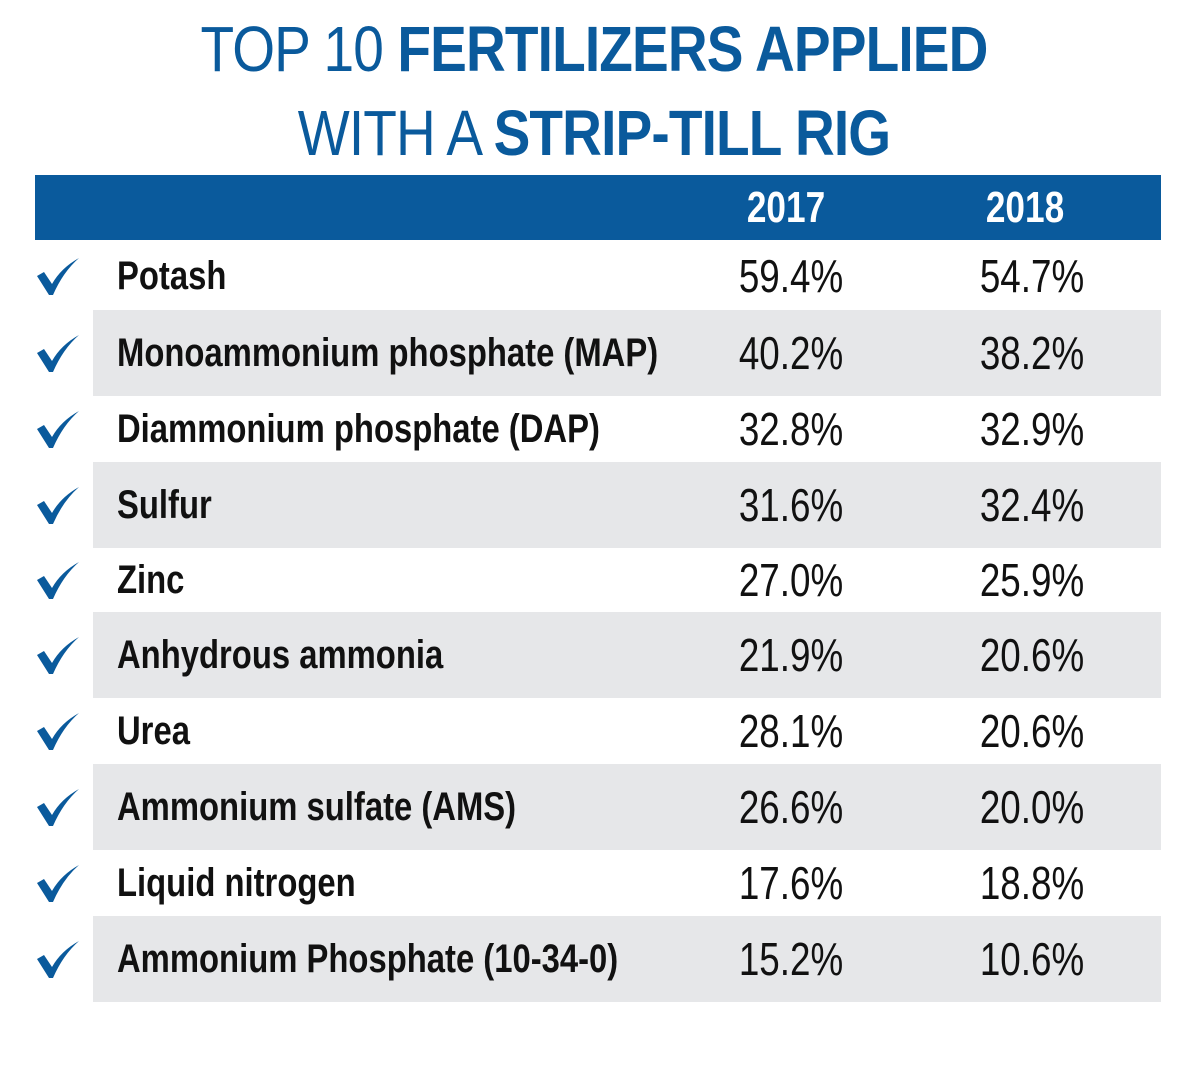 Image resolution: width=1188 pixels, height=1071 pixels. Describe the element at coordinates (1032, 276) in the screenshot. I see `value-2018: 54.7%` at that location.